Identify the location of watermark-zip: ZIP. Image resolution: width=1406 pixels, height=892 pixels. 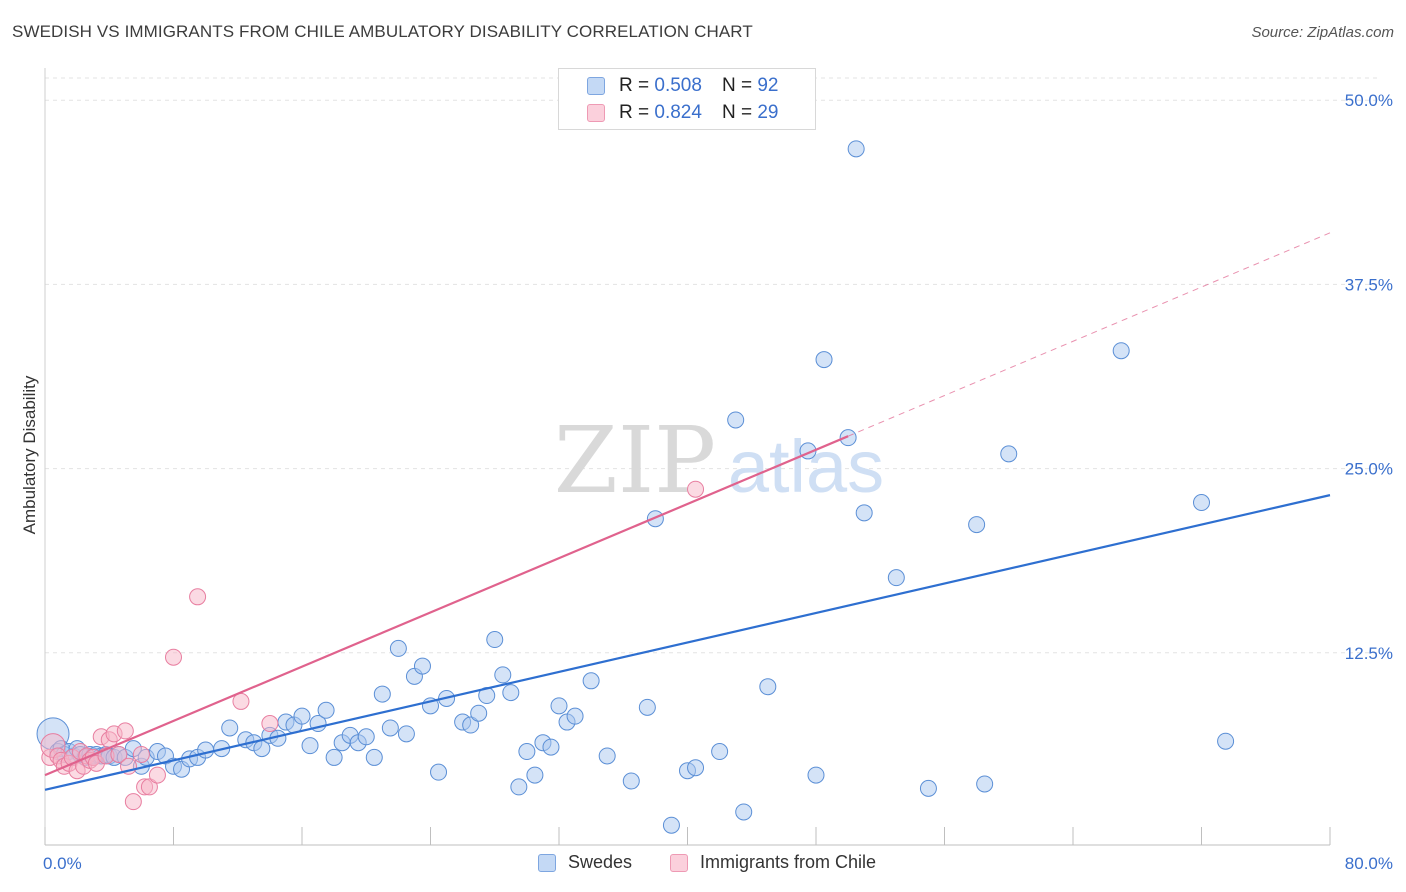
(635, 460).